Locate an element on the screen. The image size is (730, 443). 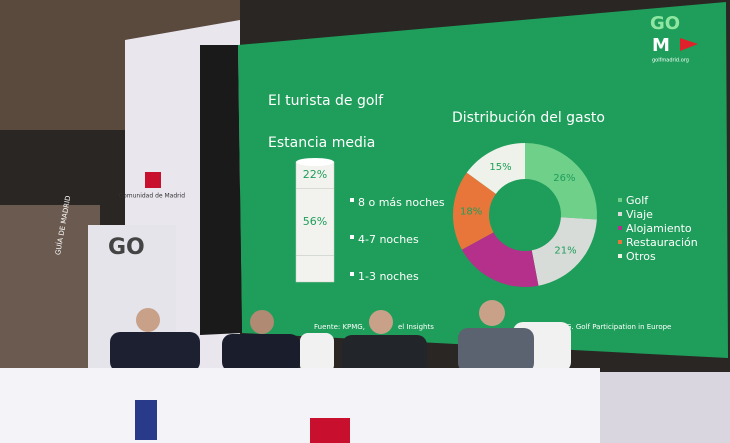
booth-sign: Comunidad de Madrid is located at coordinates (152, 196).